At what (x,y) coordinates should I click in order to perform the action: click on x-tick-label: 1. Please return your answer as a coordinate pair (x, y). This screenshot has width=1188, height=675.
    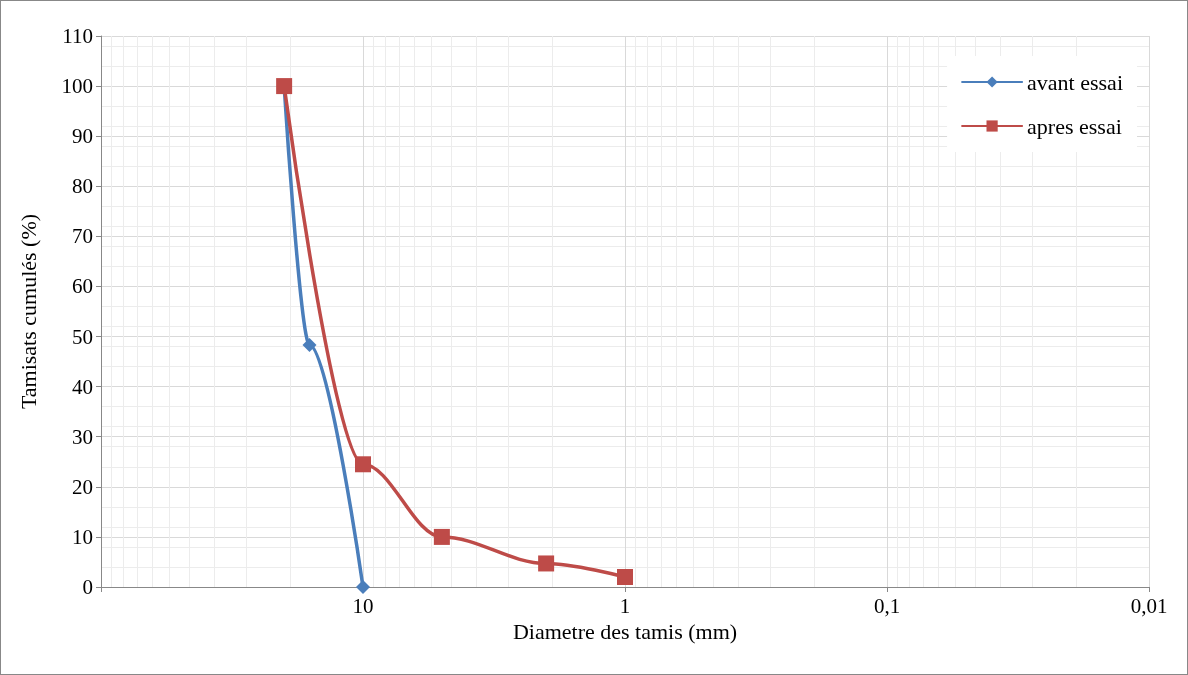
    Looking at the image, I should click on (625, 605).